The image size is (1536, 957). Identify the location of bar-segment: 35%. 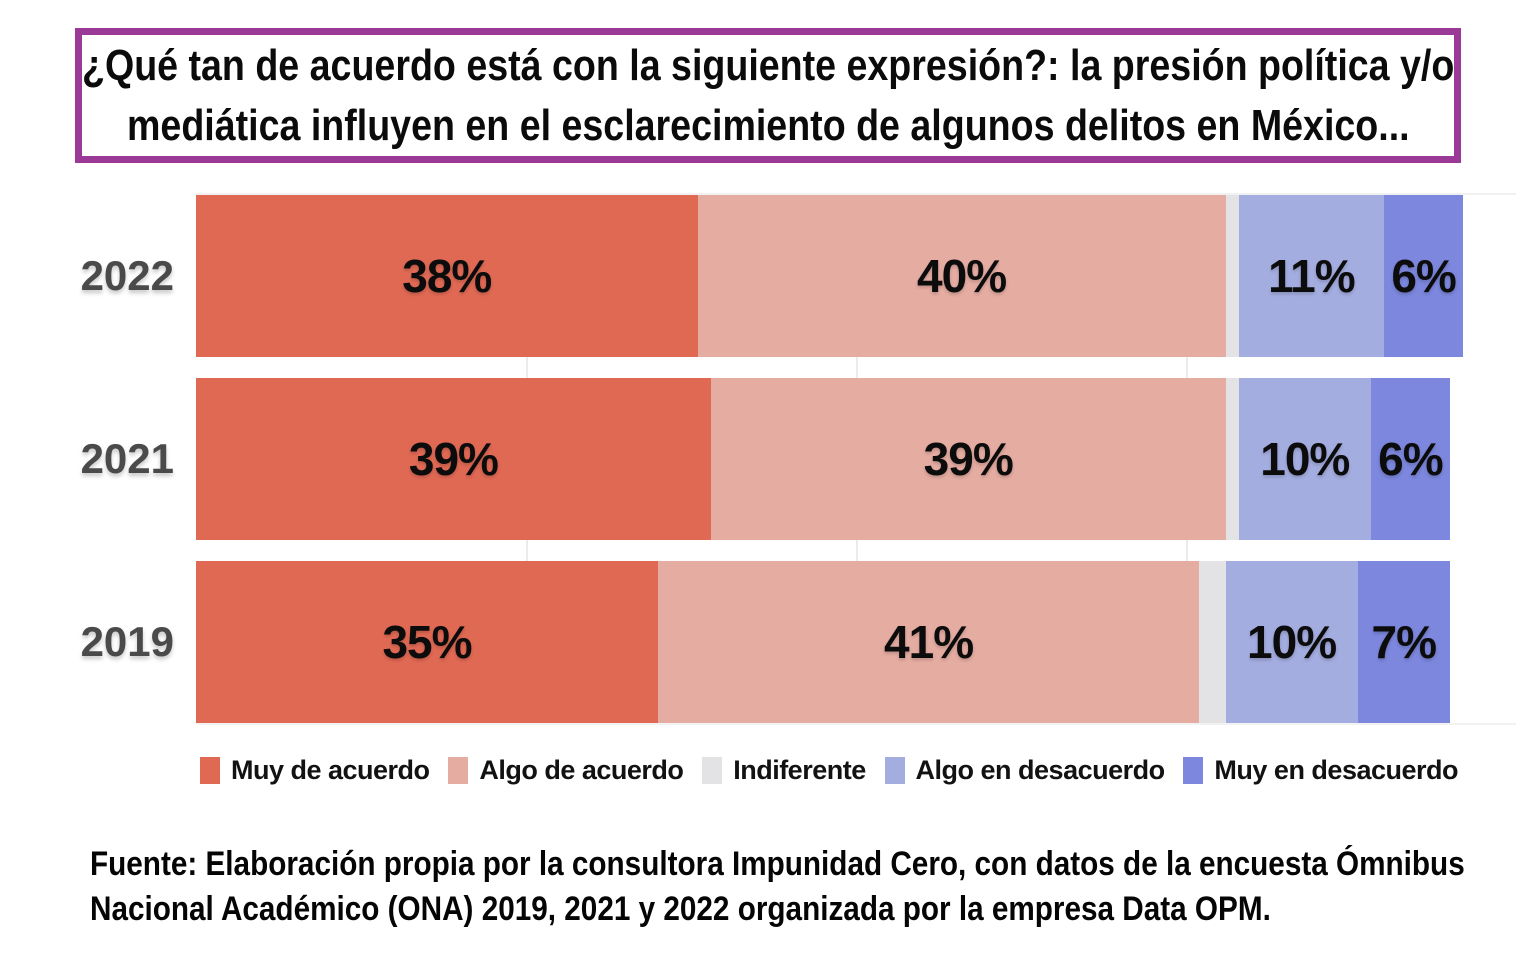
(427, 642).